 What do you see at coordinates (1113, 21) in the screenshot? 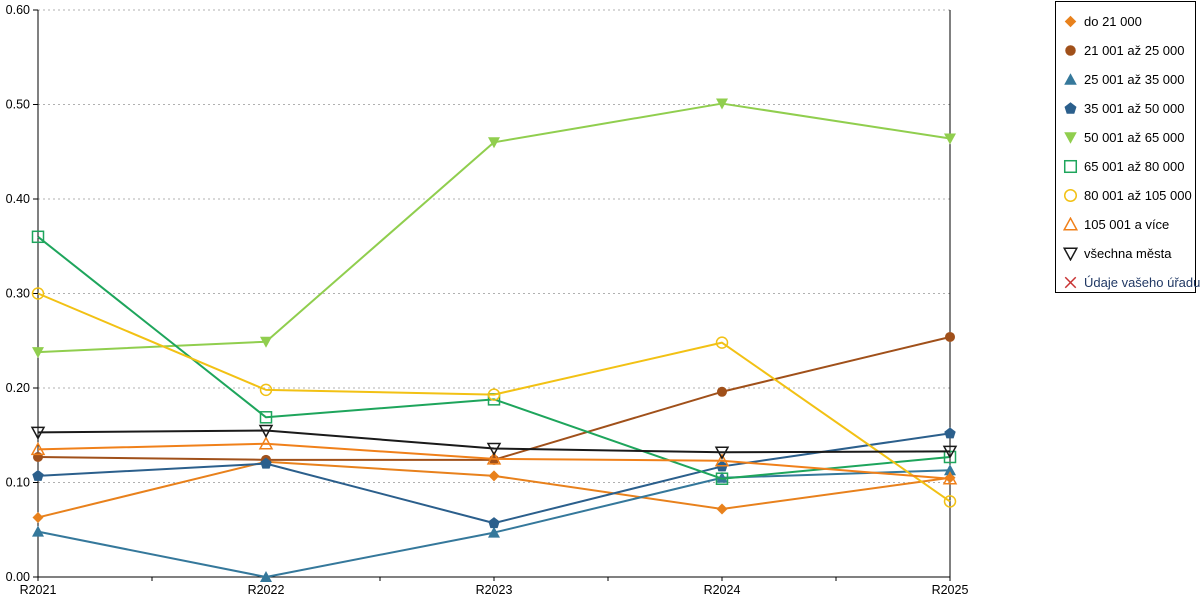
I see `legend-item-label: do 21 000` at bounding box center [1113, 21].